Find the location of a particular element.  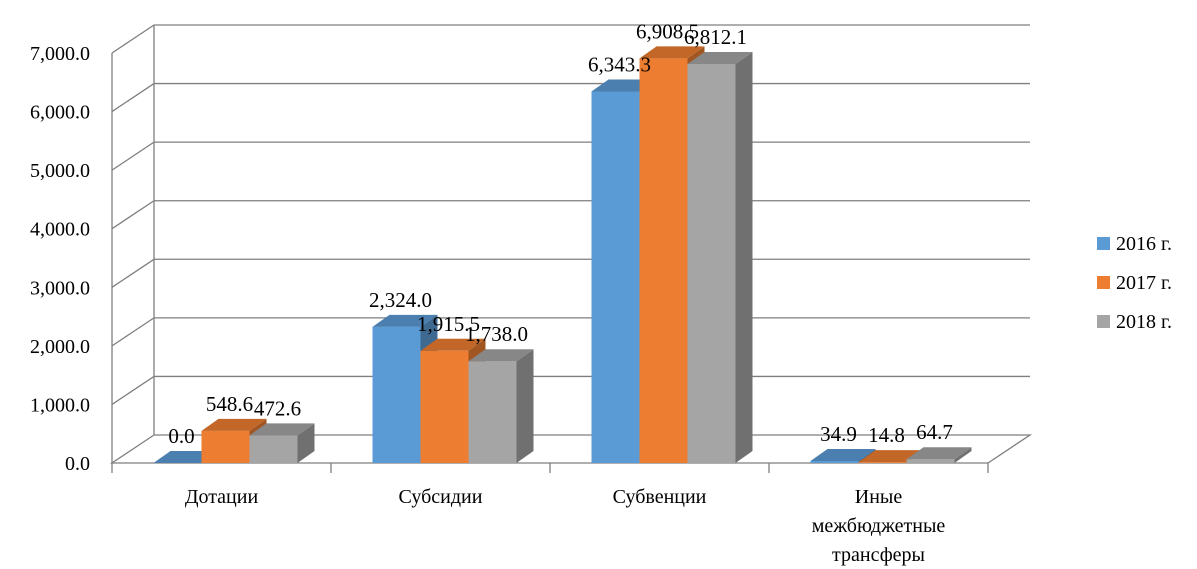

data-label: 14.8 is located at coordinates (886, 435).